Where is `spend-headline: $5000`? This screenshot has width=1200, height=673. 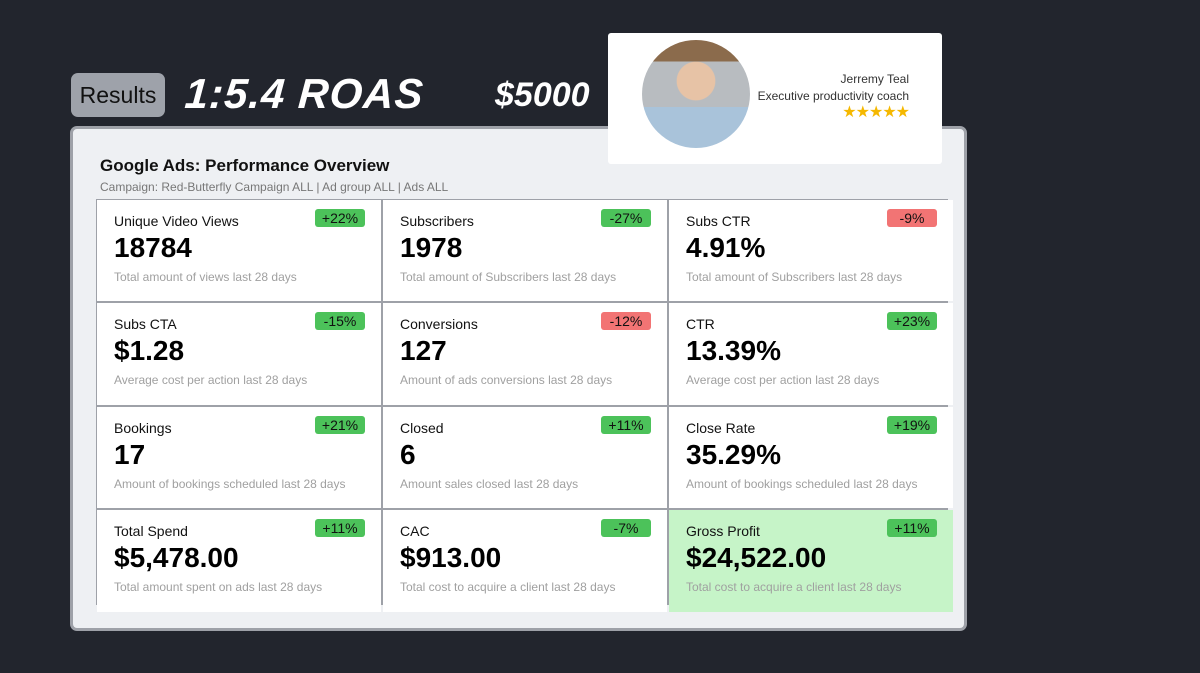 spend-headline: $5000 is located at coordinates (542, 95).